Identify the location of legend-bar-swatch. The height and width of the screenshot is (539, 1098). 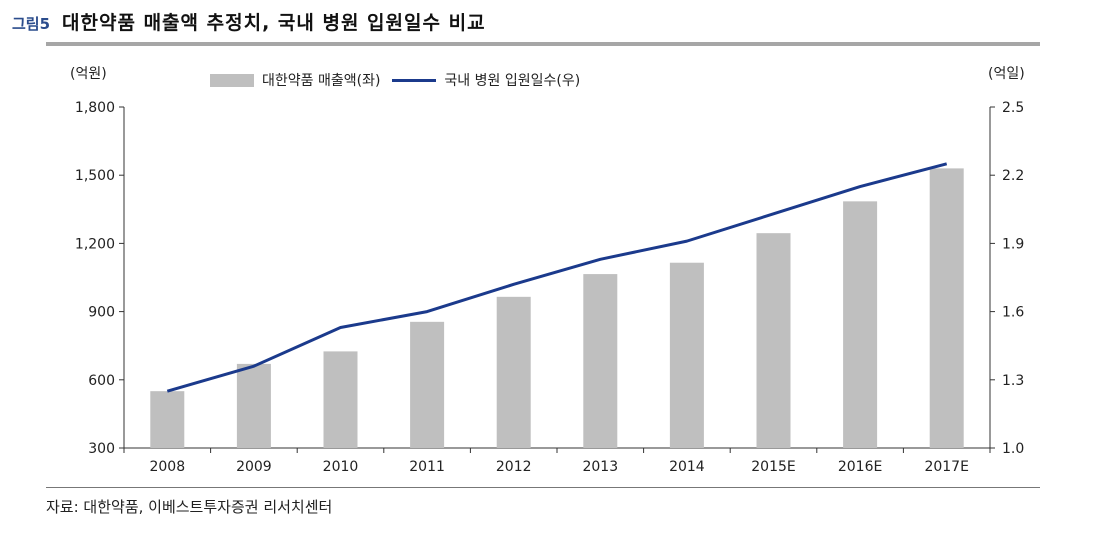
(232, 80).